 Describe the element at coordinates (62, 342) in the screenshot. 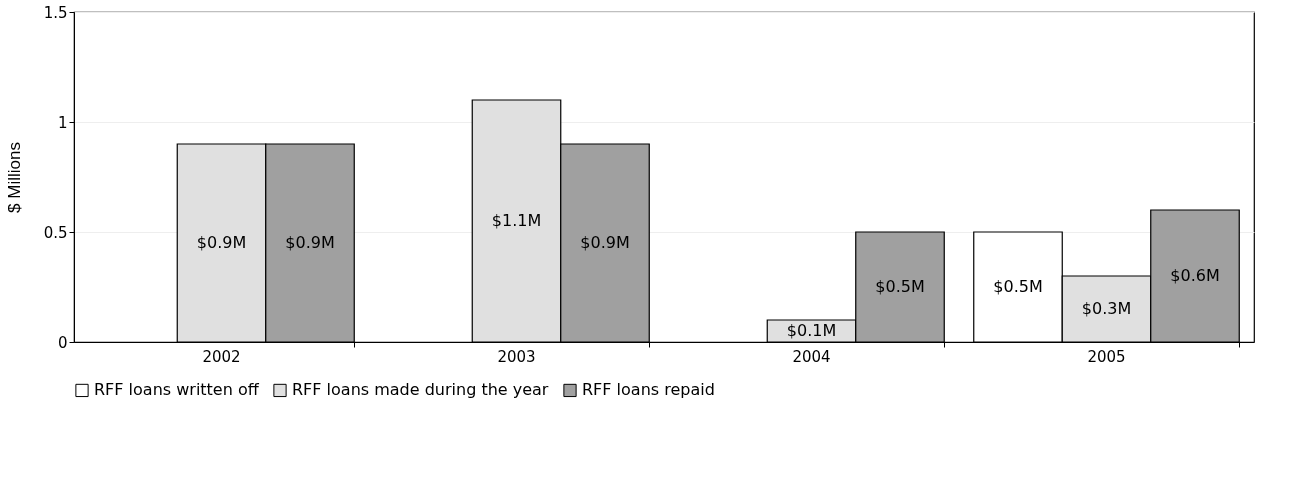

I see `y-tick-label: 0` at that location.